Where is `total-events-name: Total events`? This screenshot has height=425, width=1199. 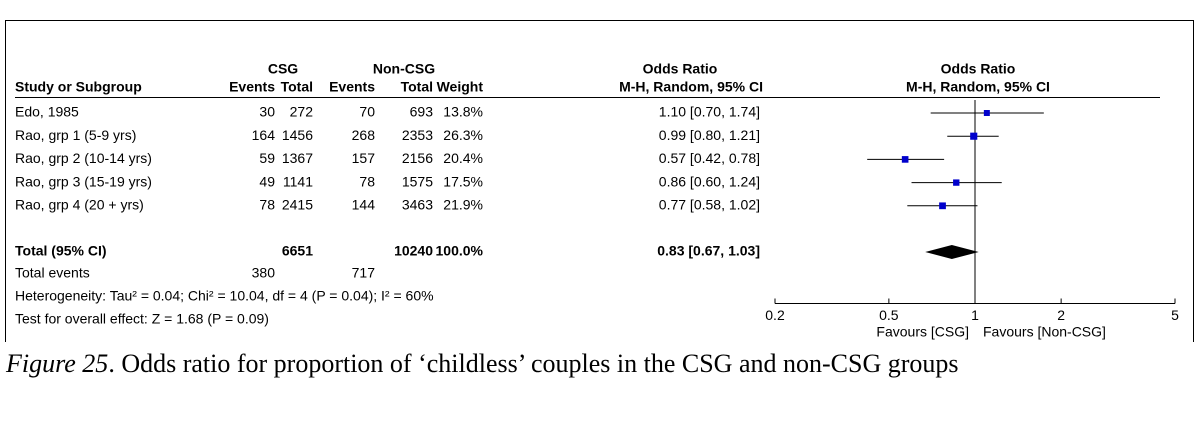 total-events-name: Total events is located at coordinates (52, 273).